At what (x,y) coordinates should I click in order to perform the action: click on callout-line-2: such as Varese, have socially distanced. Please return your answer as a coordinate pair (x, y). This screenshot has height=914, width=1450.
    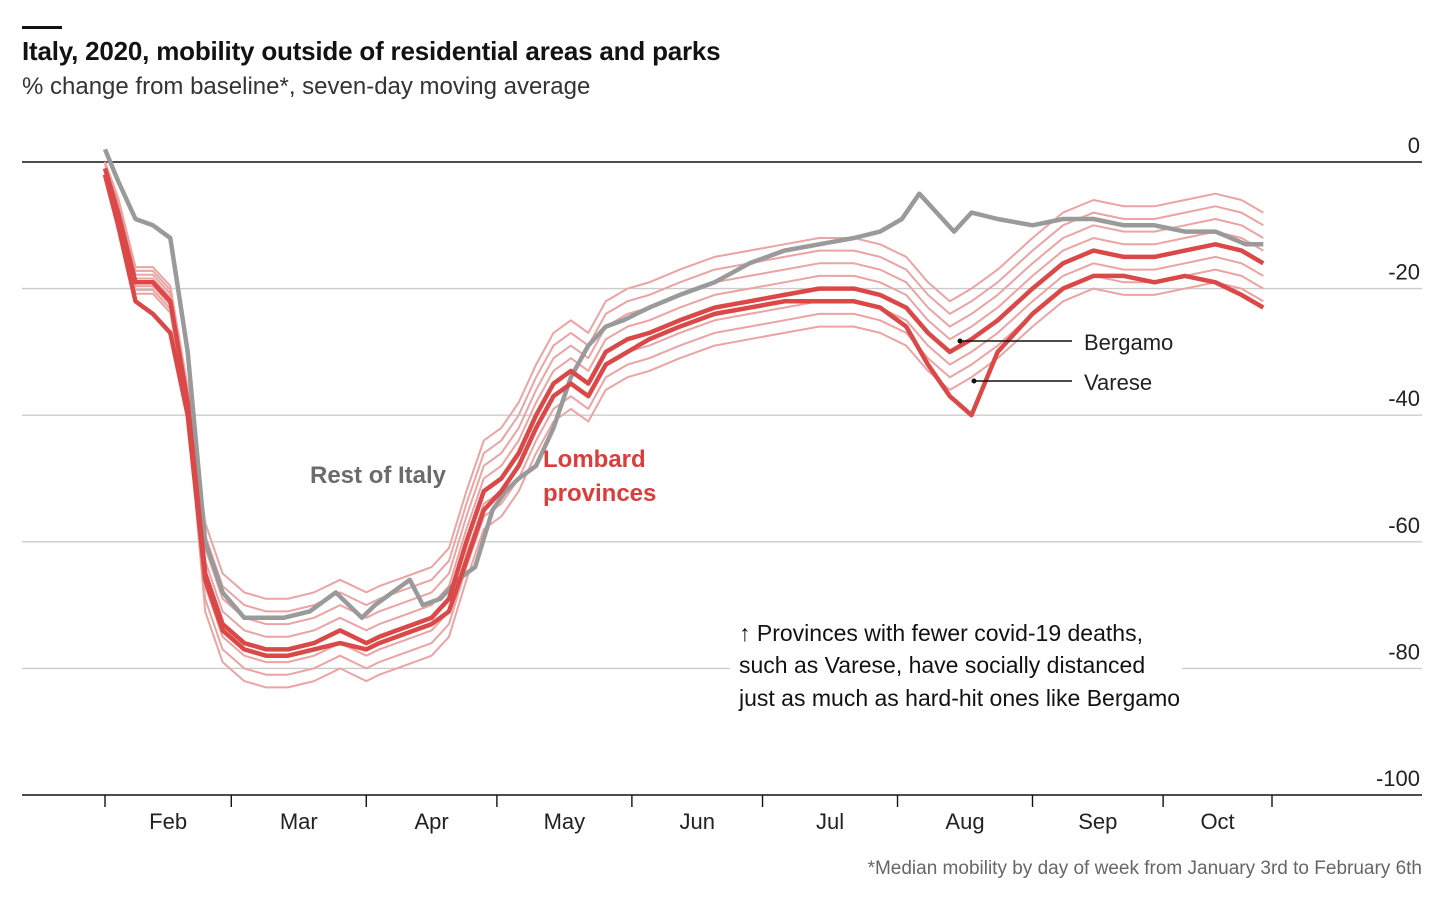
    Looking at the image, I should click on (942, 665).